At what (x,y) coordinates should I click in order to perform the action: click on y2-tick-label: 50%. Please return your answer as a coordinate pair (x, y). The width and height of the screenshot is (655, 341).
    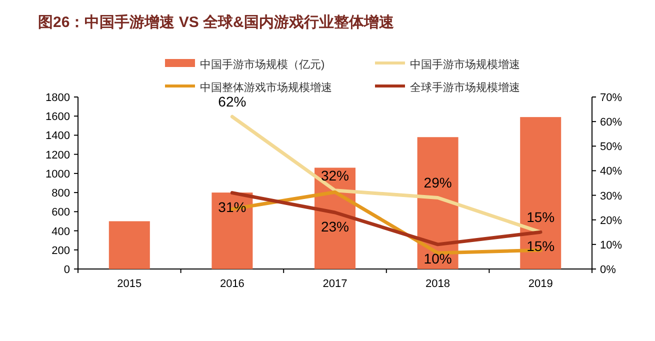
    Looking at the image, I should click on (611, 147).